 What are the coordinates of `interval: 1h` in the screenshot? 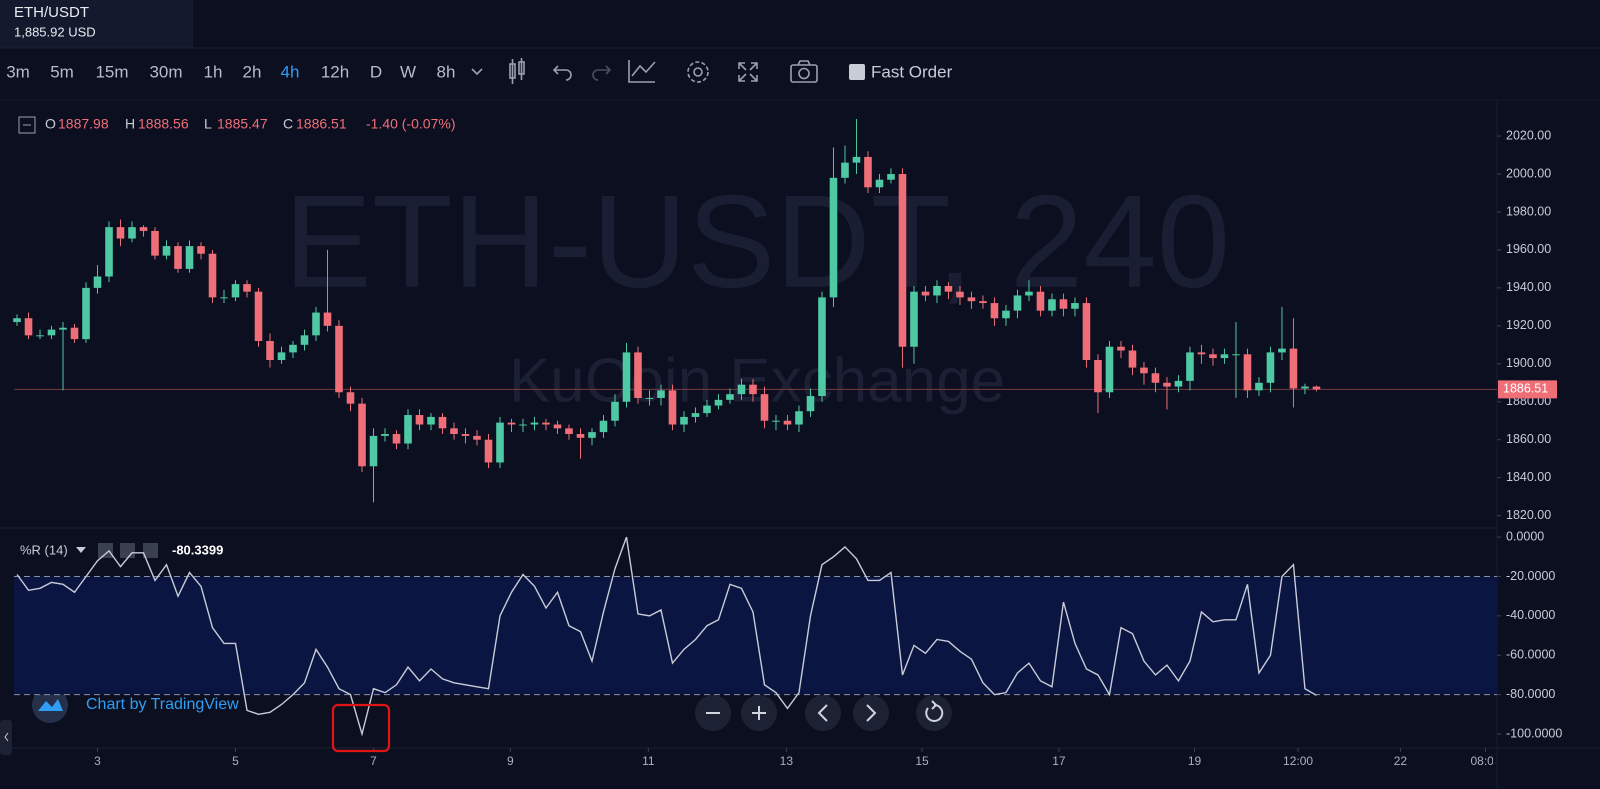 It's located at (213, 71).